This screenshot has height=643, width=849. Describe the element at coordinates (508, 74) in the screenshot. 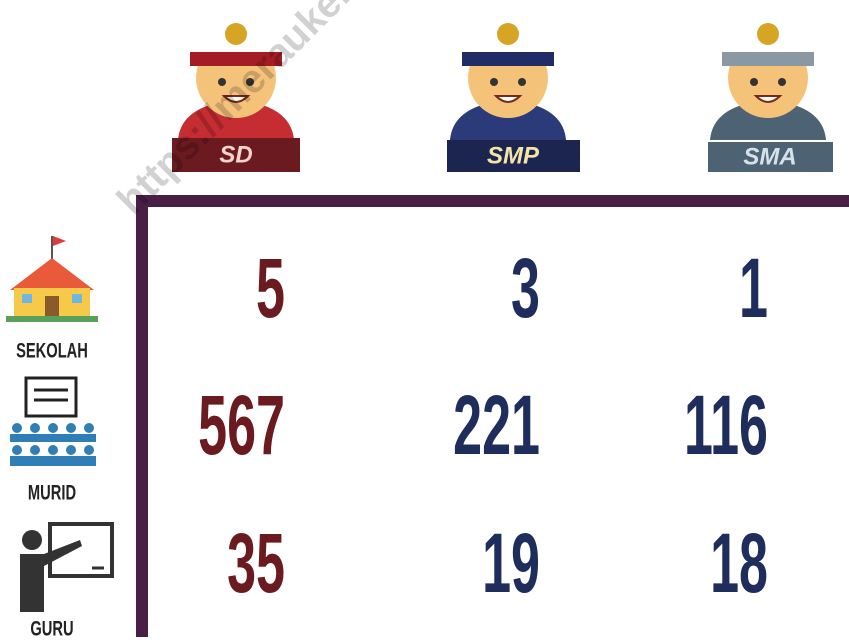

I see `face-smp` at that location.